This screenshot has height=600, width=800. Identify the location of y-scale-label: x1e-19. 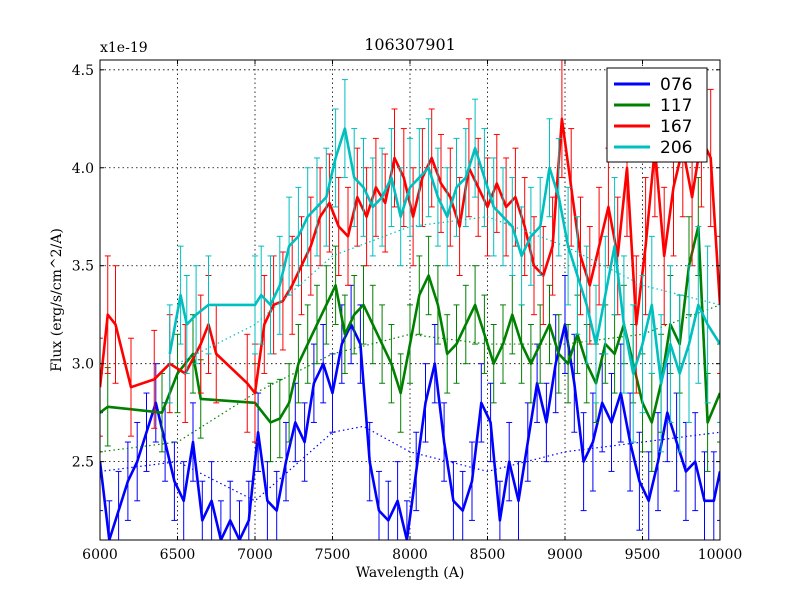
(124, 48).